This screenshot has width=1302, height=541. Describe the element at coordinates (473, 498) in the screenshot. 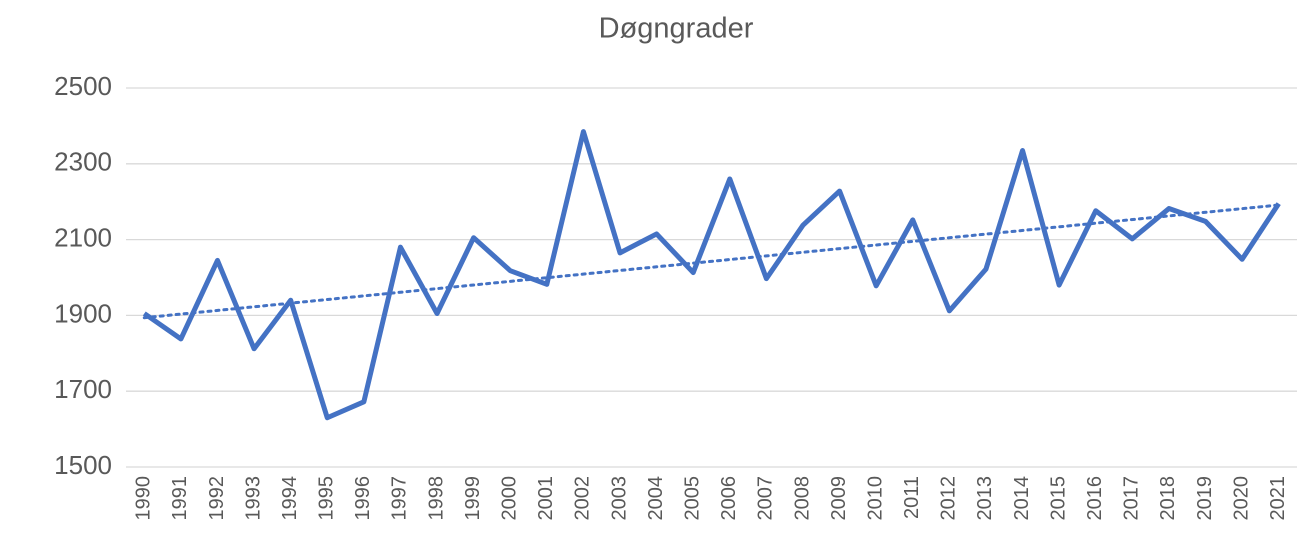

I see `x-tick-label: 1999` at that location.